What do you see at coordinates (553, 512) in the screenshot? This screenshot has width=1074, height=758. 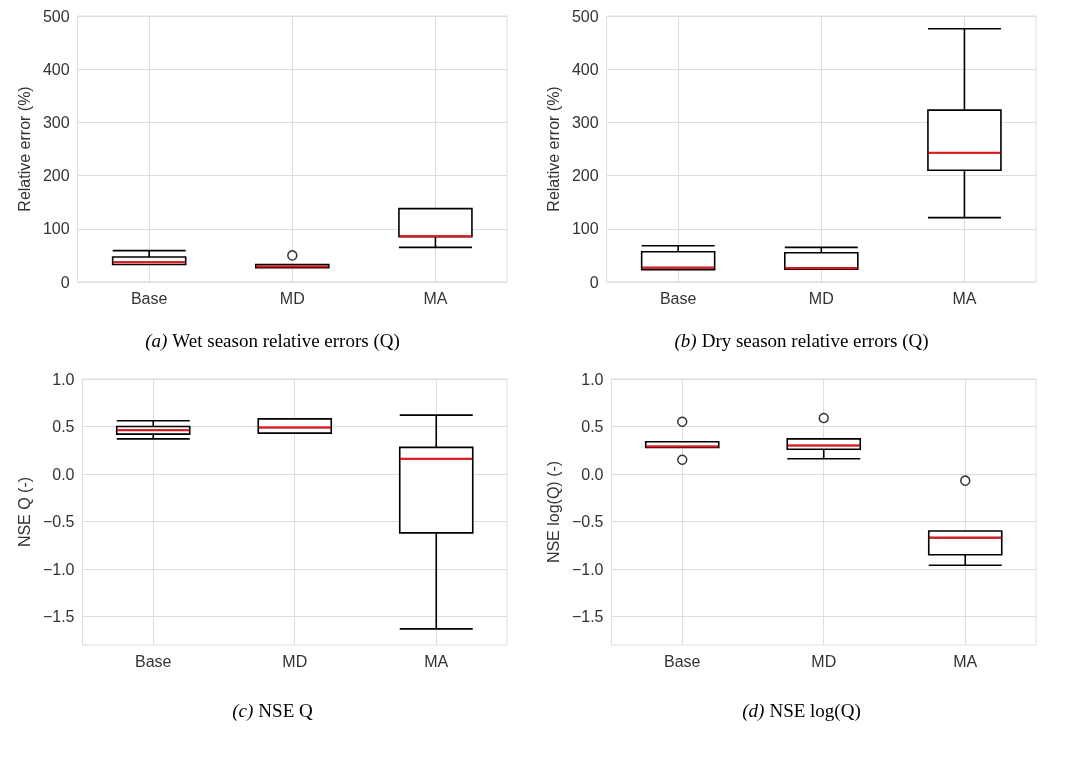 I see `y-axis-title: NSE log(Q) (-)` at bounding box center [553, 512].